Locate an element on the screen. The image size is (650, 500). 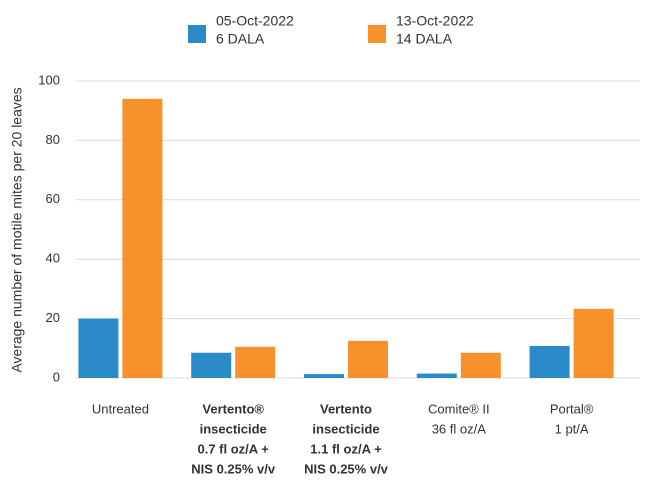
x-tick-label: 36 fl oz/A is located at coordinates (459, 428).